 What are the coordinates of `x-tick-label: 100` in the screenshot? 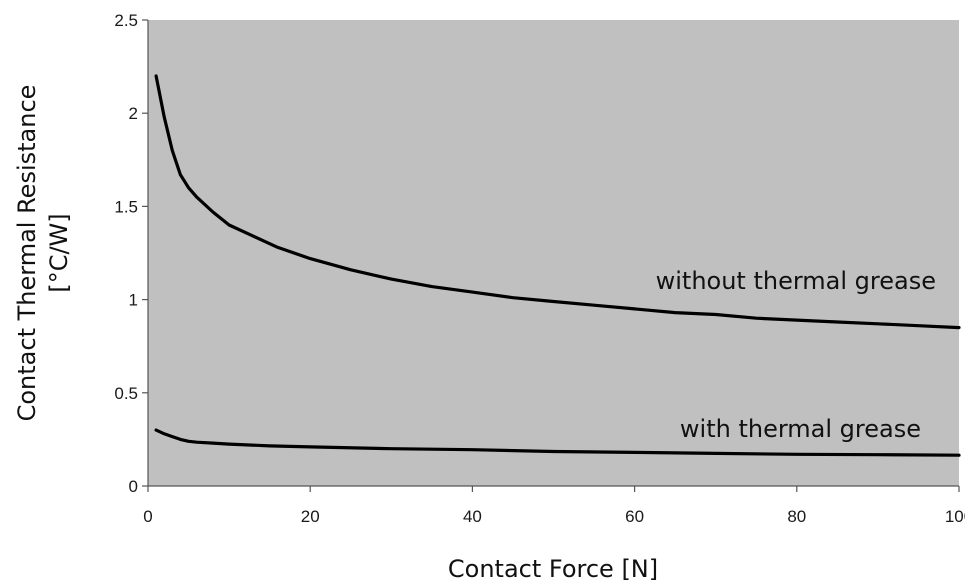 It's located at (955, 516).